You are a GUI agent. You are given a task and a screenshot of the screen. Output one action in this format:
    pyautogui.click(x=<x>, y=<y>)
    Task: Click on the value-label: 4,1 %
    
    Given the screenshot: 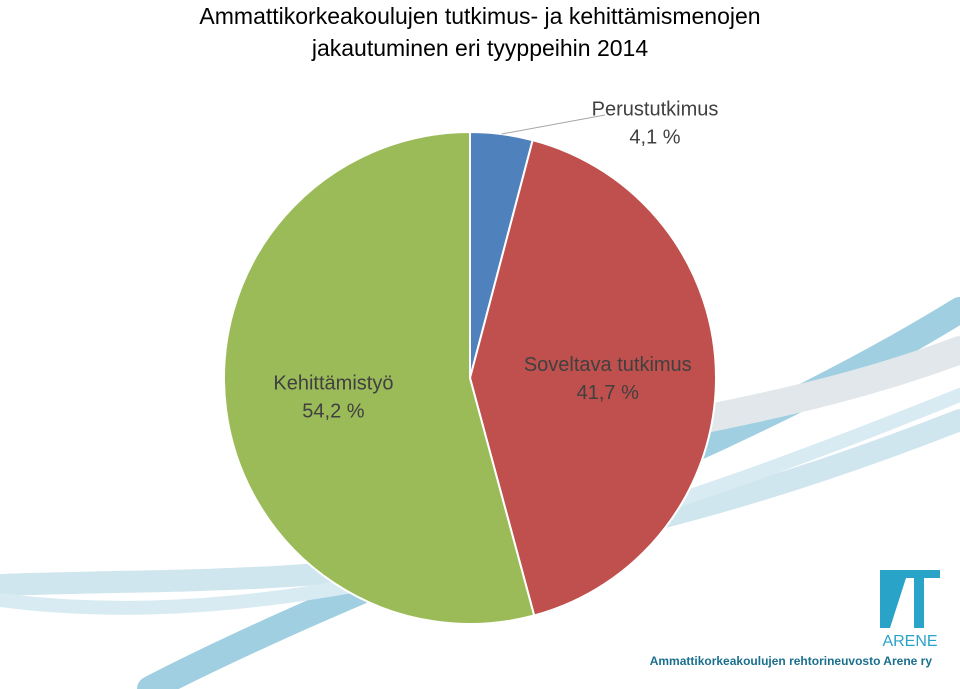 What is the action you would take?
    pyautogui.click(x=654, y=137)
    